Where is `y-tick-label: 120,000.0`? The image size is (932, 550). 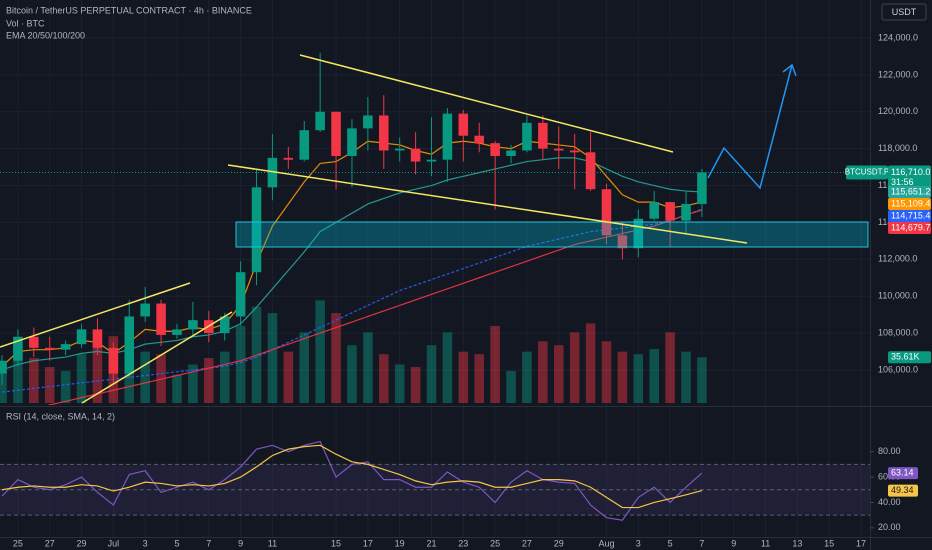
y-tick-label: 120,000.0 is located at coordinates (898, 111).